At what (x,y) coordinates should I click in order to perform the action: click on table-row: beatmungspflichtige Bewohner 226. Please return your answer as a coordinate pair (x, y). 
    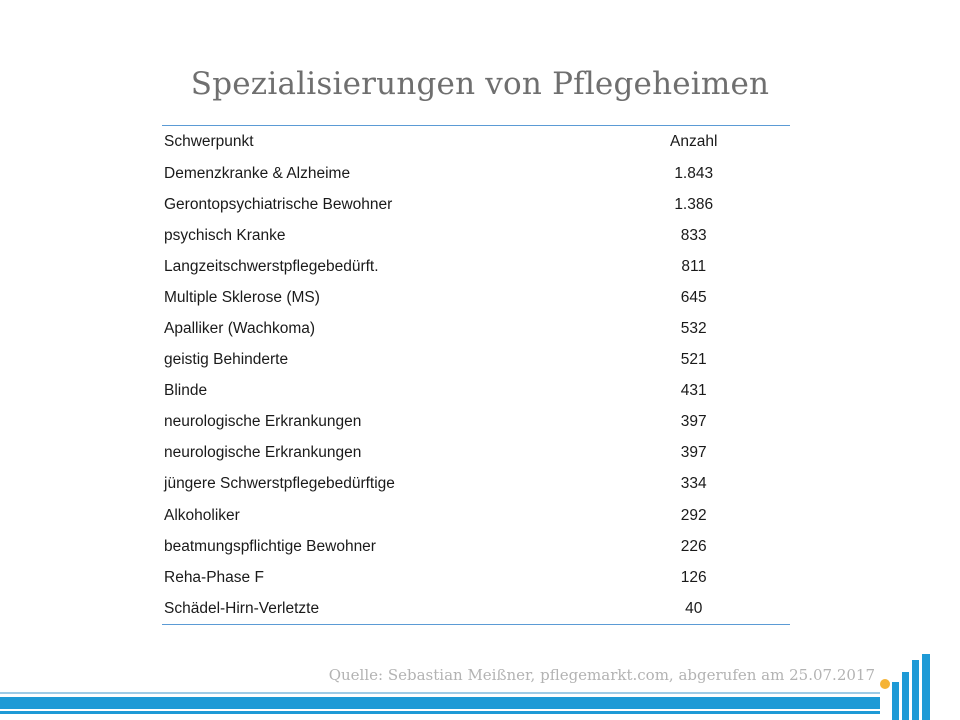
    Looking at the image, I should click on (476, 546).